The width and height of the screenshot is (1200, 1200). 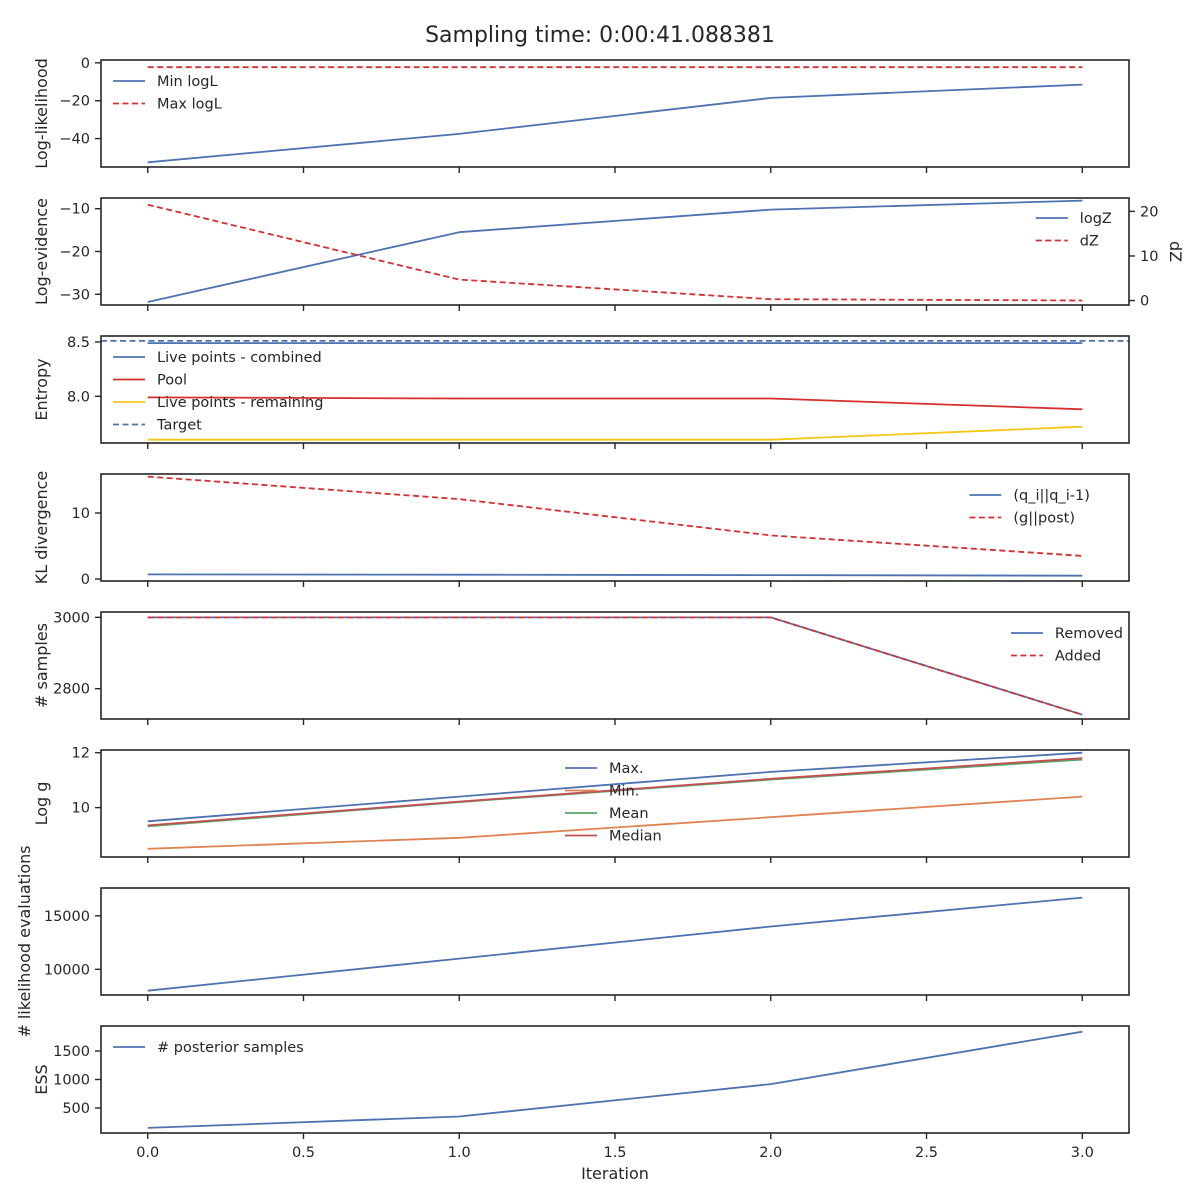 What do you see at coordinates (614, 1153) in the screenshot?
I see `x-tick-label: 1.5` at bounding box center [614, 1153].